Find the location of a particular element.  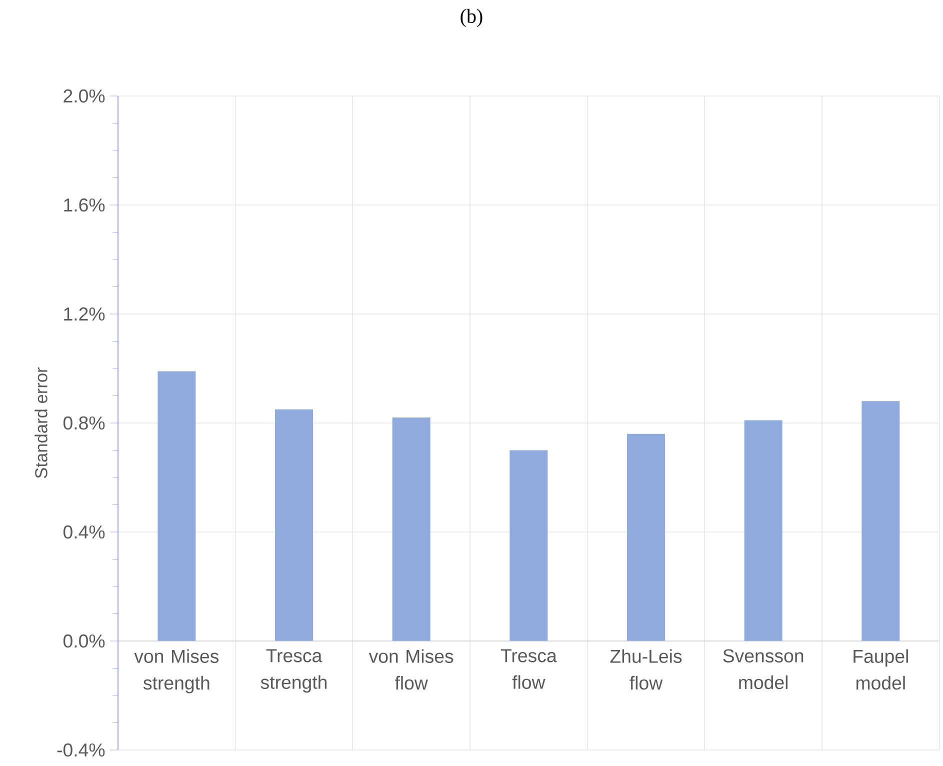

y-tick-label: 0.8% is located at coordinates (84, 423).